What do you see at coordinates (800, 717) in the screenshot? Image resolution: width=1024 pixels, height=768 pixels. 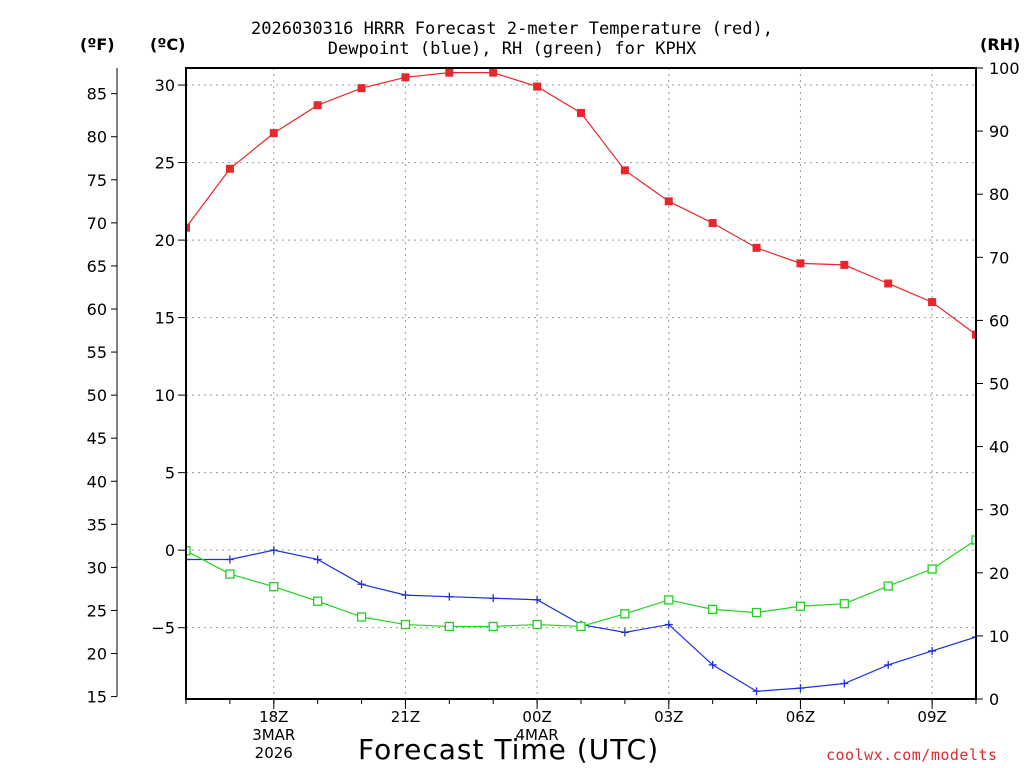 I see `time-tick-label-14-0: 06Z` at bounding box center [800, 717].